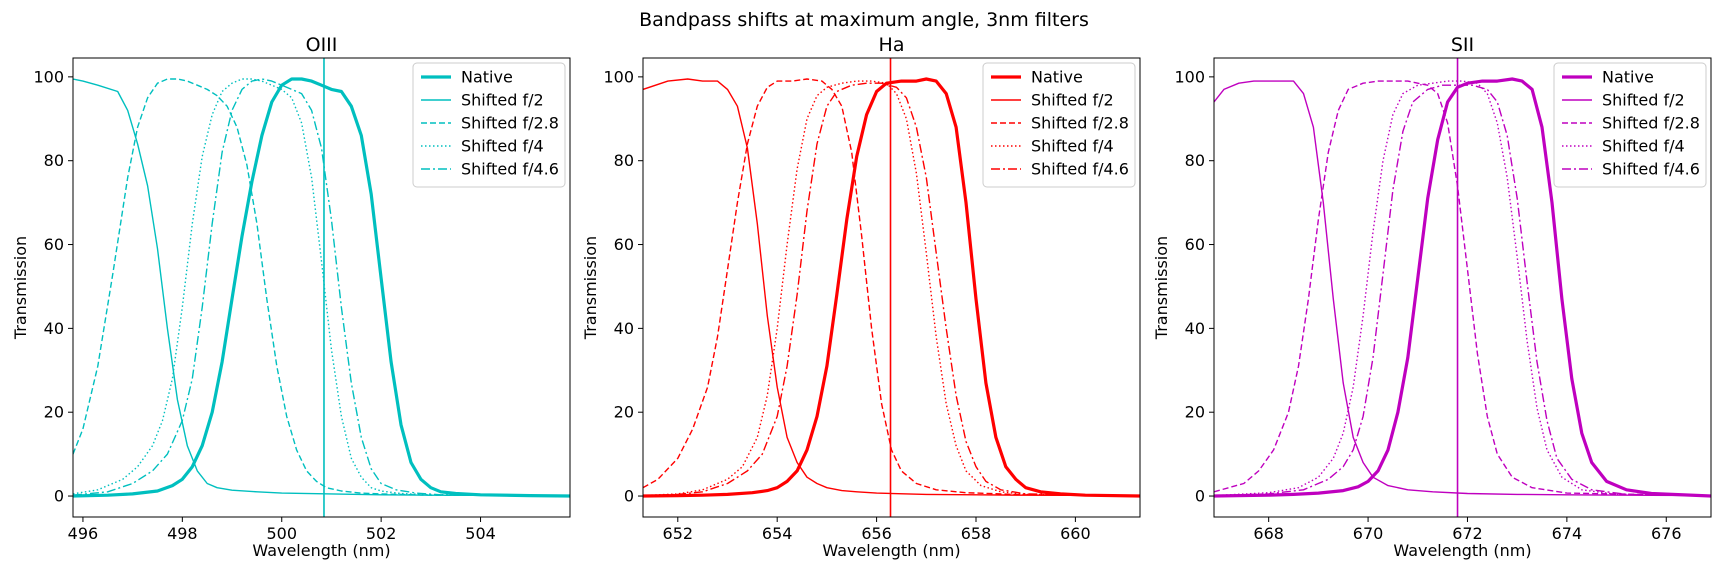 The height and width of the screenshot is (576, 1728). I want to click on x-tick-label: 656, so click(876, 533).